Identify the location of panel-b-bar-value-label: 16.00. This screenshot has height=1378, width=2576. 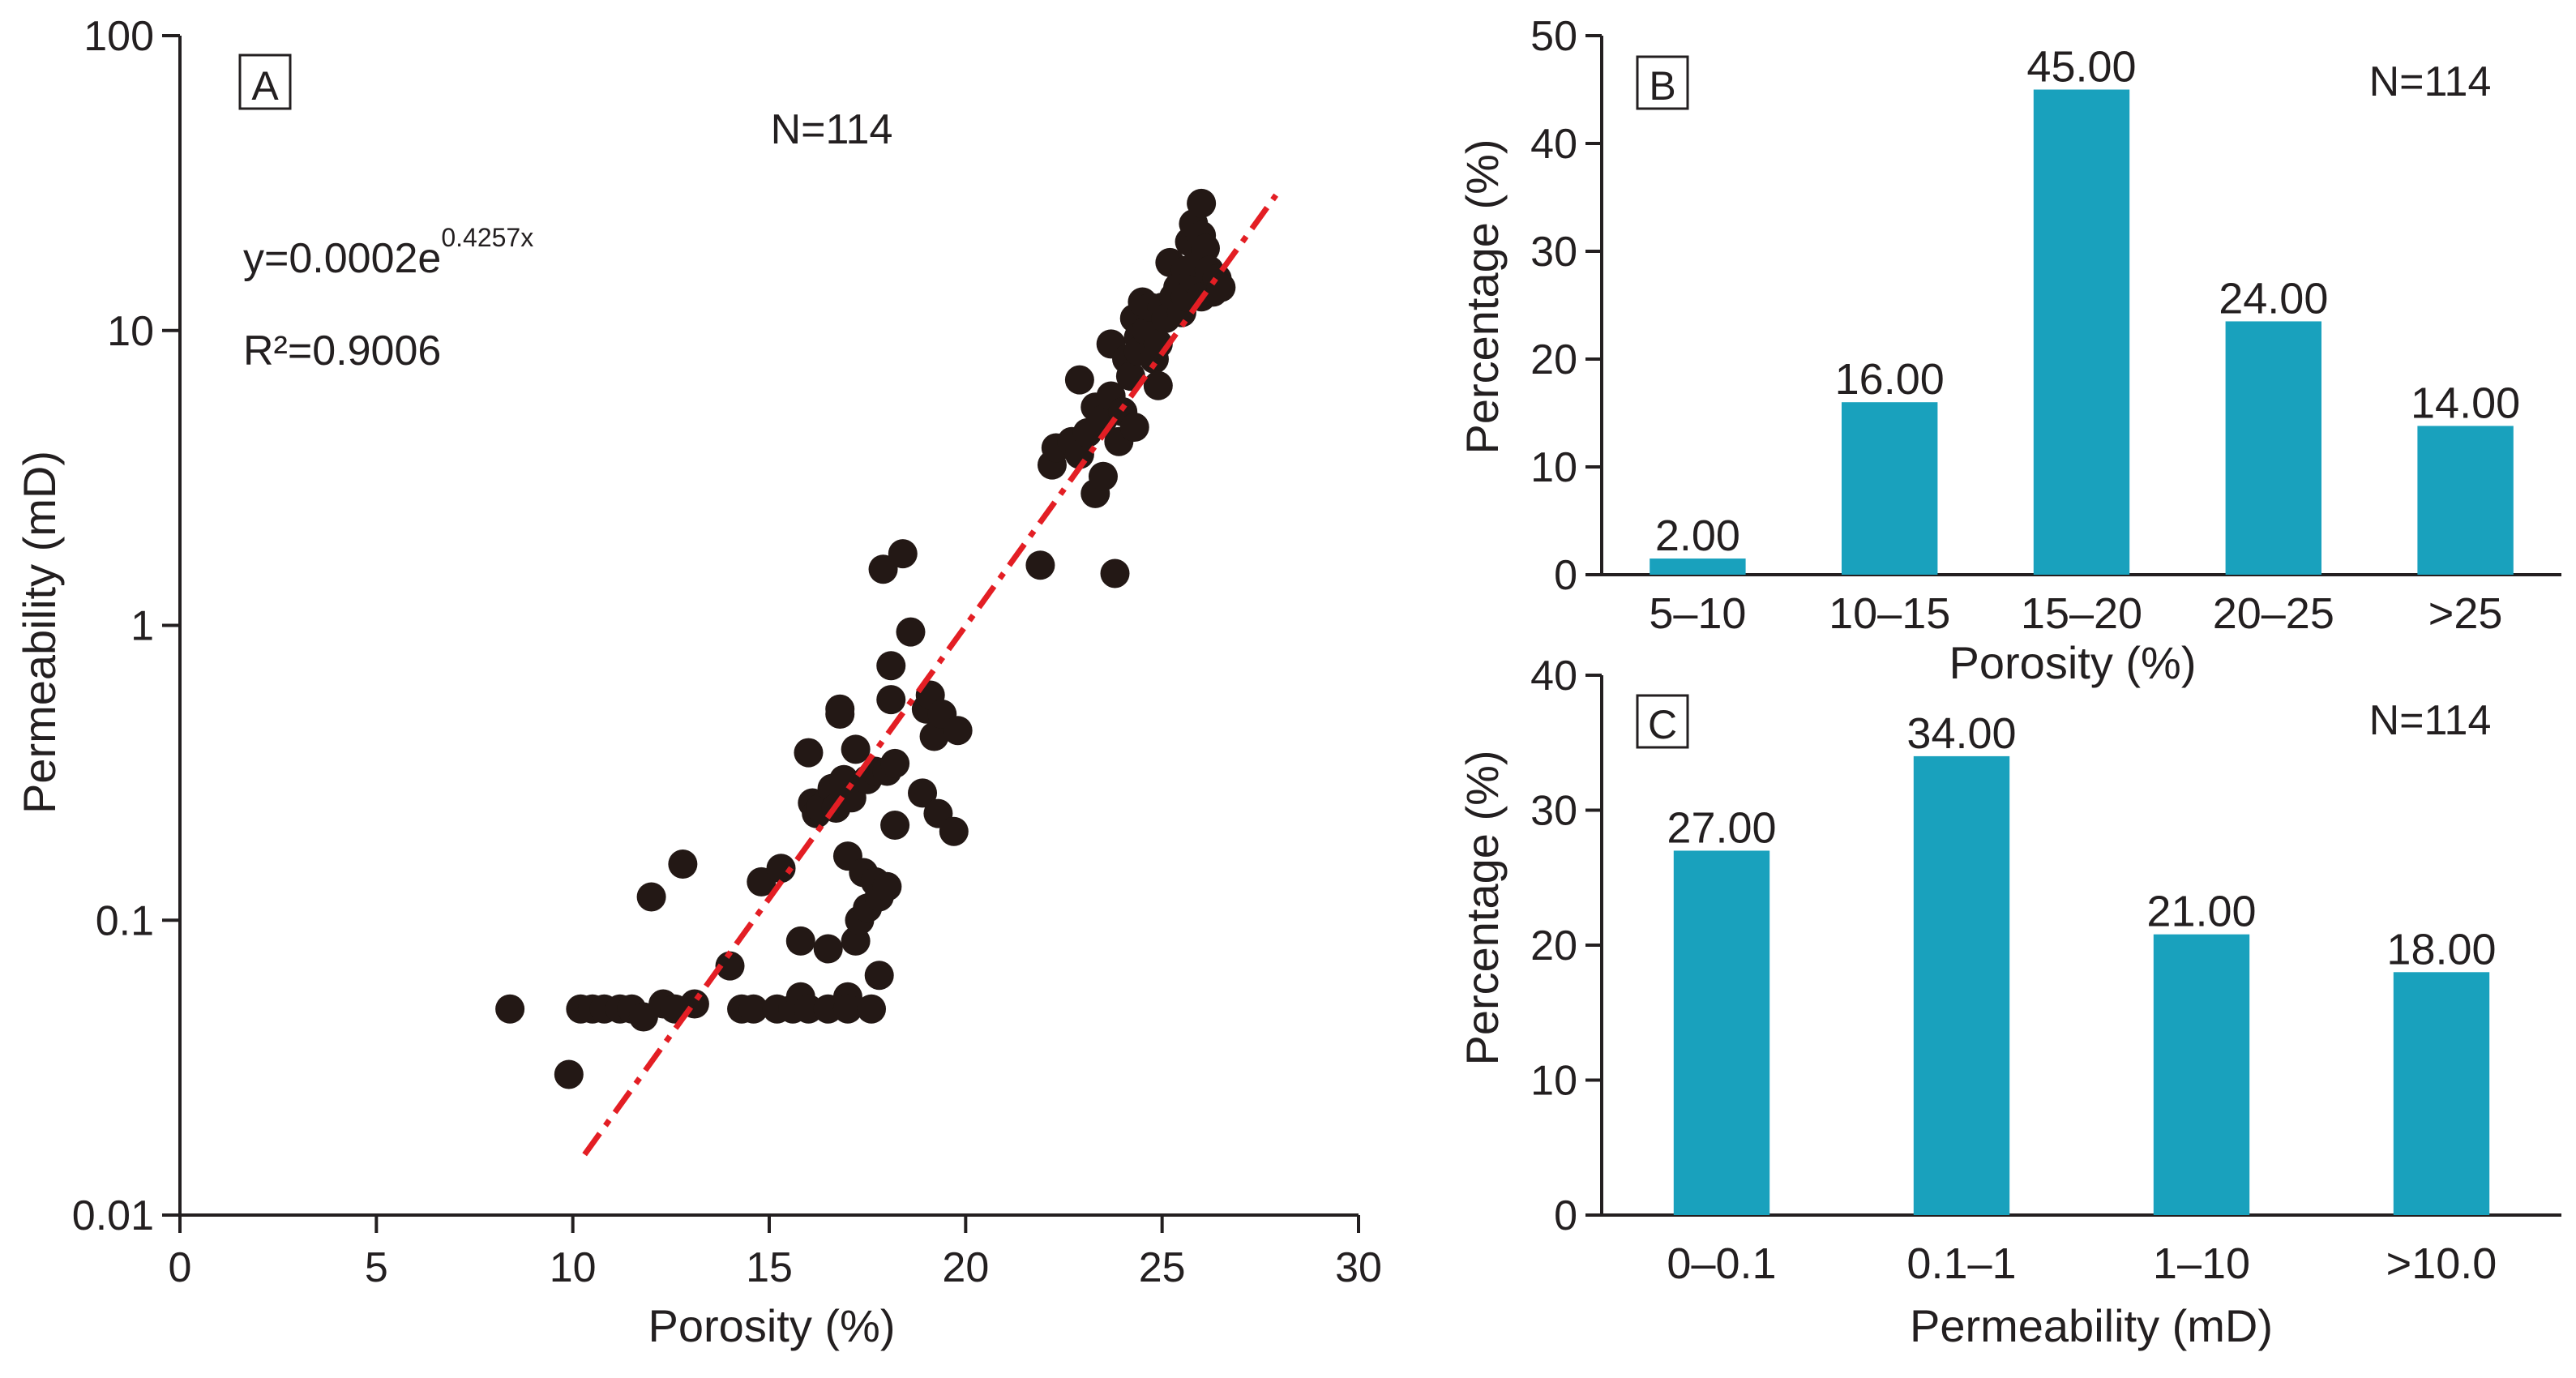
(1890, 379).